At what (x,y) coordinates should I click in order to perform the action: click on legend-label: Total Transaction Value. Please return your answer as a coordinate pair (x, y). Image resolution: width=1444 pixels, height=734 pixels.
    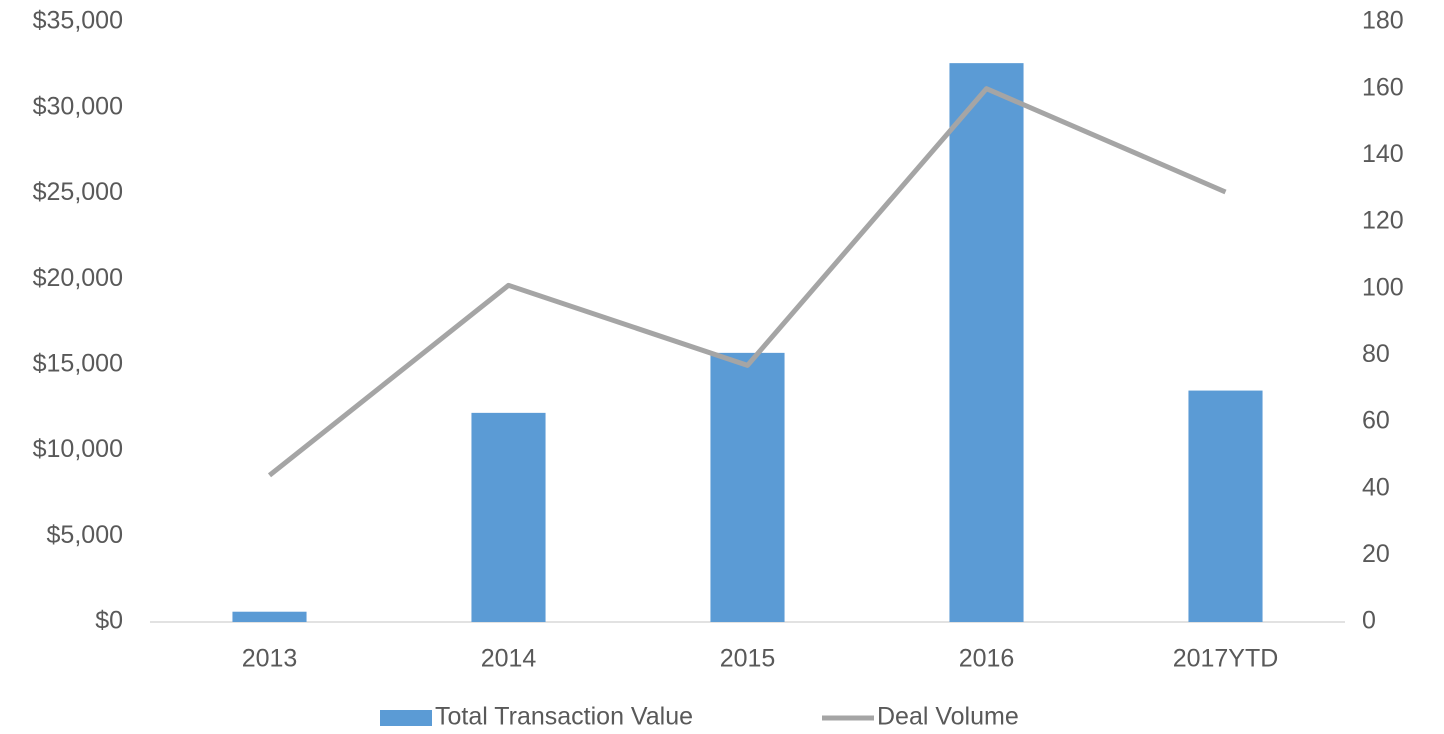
    Looking at the image, I should click on (564, 717).